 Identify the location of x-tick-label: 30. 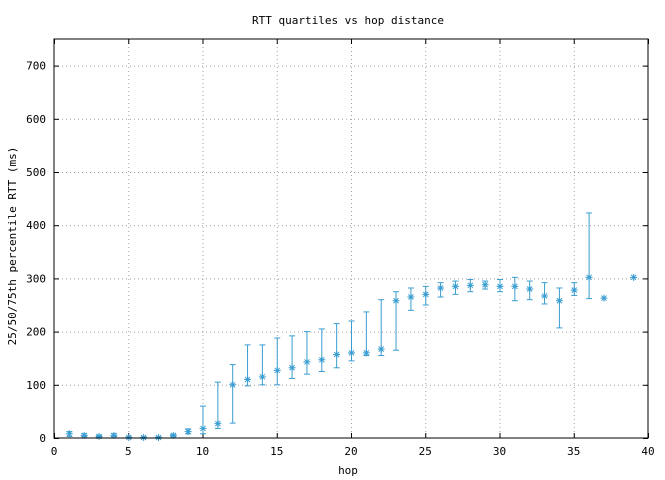
(499, 451).